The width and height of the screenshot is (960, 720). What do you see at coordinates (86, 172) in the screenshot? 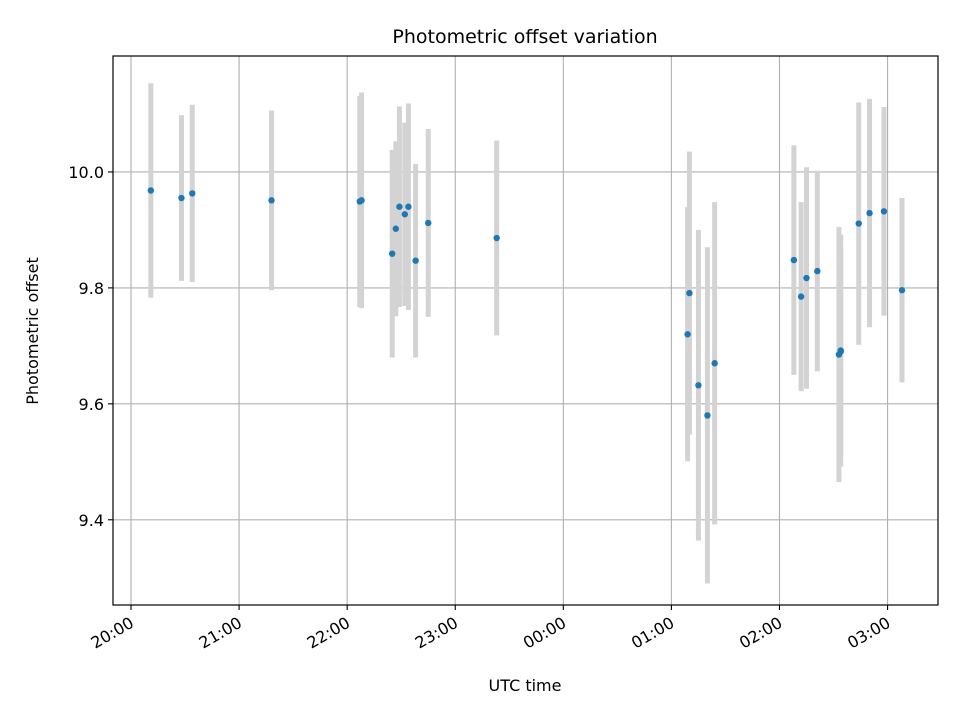
I see `y-tick-label: 10.0` at bounding box center [86, 172].